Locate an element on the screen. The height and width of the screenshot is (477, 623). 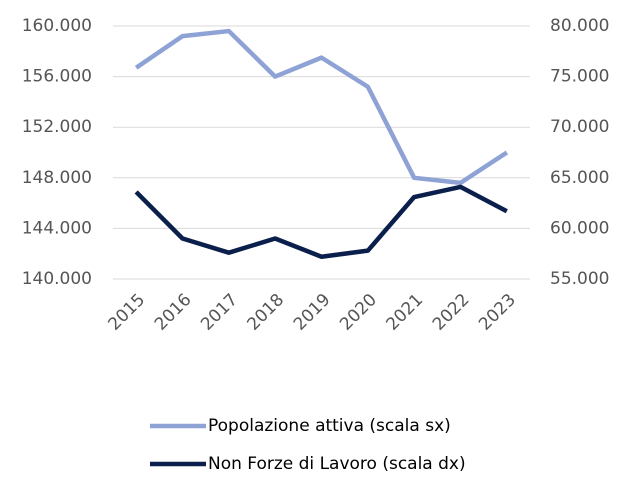
x-tick-label: 2019 is located at coordinates (312, 312).